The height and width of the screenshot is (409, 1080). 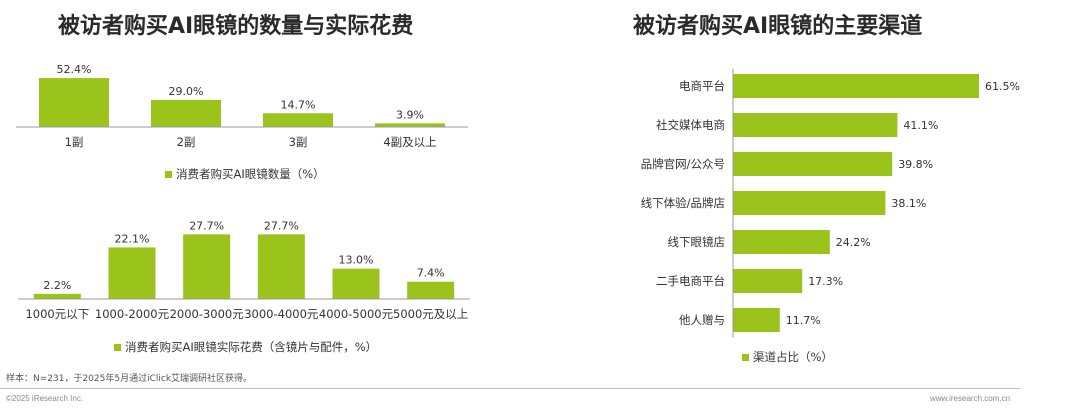 I want to click on tick-label-1-5: 5000元及以上, so click(x=430, y=314).